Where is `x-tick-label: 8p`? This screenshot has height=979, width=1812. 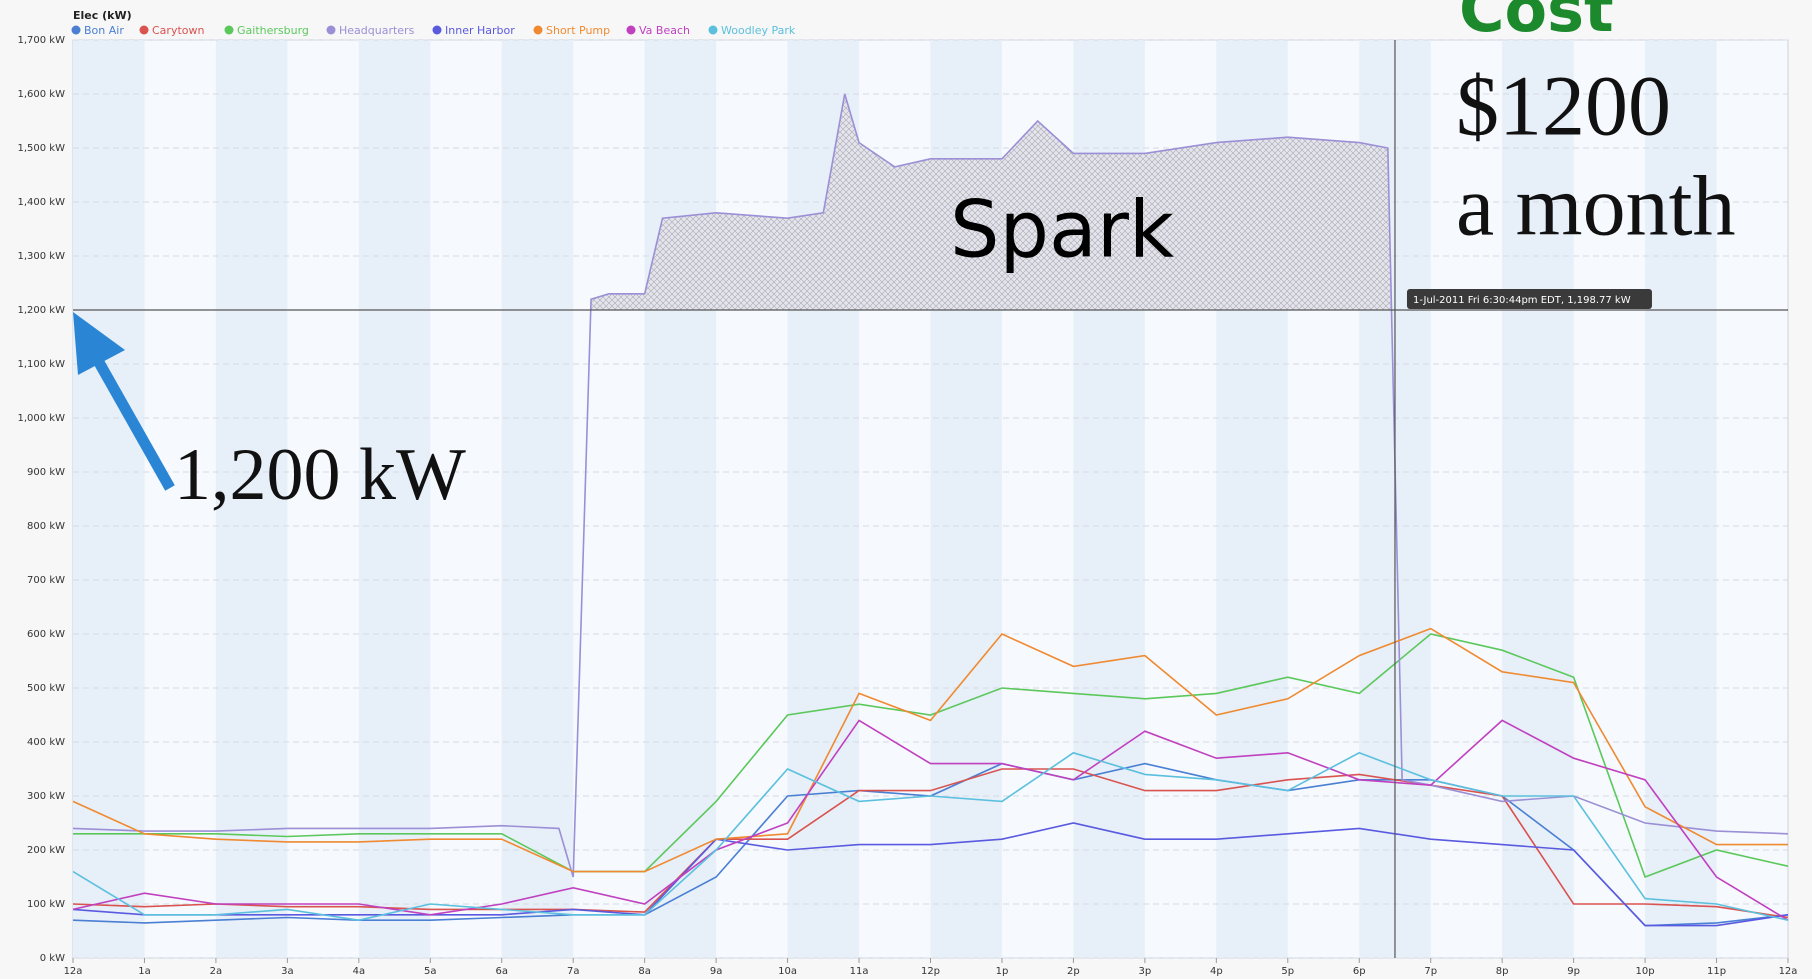
x-tick-label: 8p is located at coordinates (1502, 971).